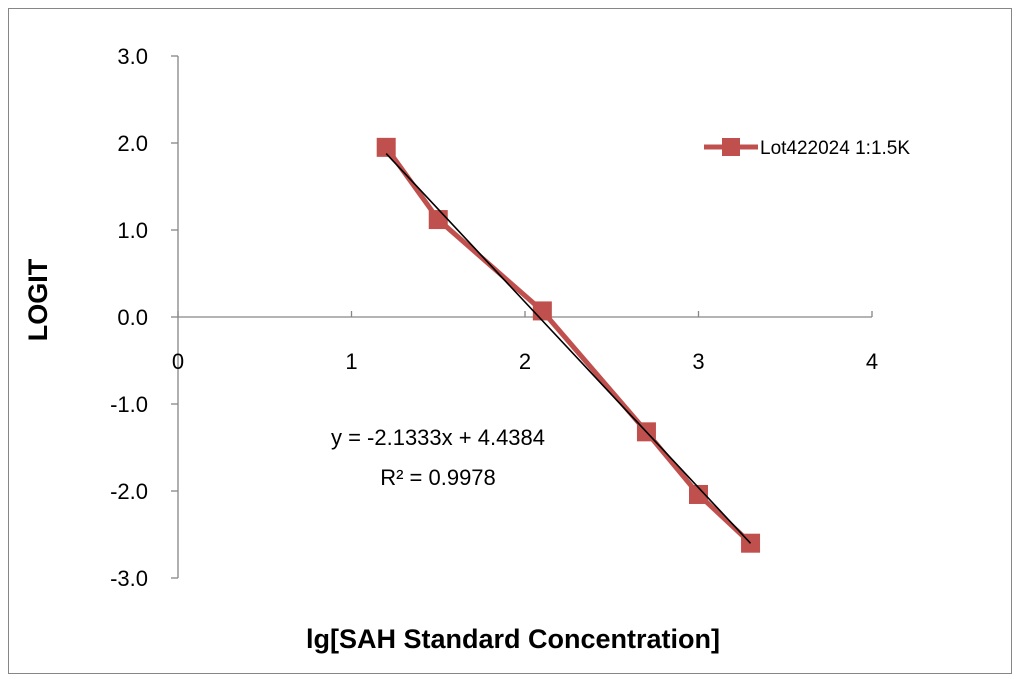 This screenshot has height=679, width=1021. I want to click on x-tick-label: 2, so click(525, 361).